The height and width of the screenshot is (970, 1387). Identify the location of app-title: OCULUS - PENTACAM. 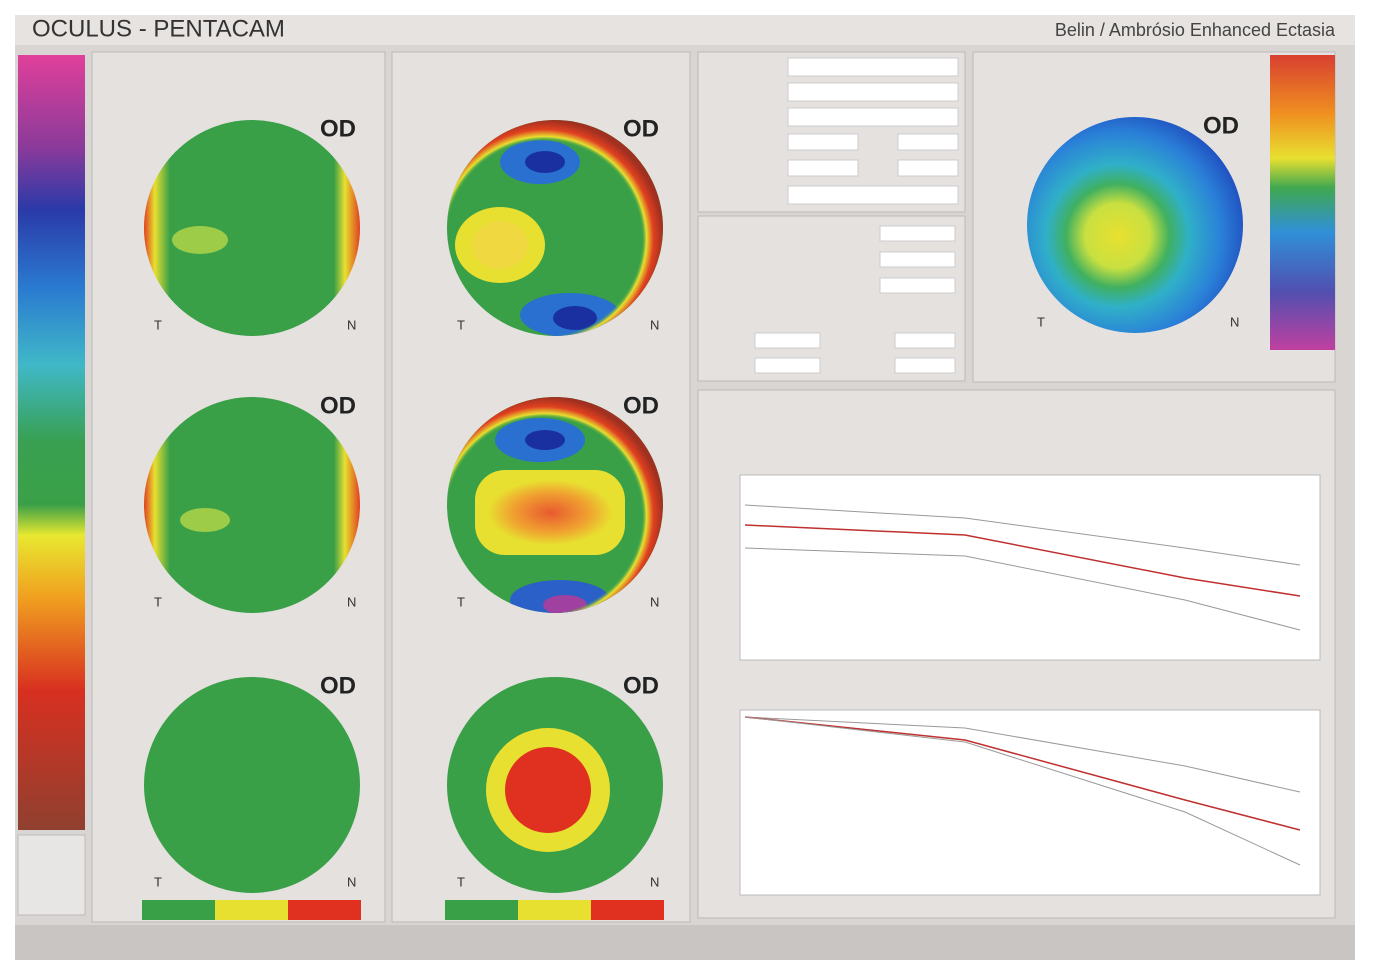
(158, 28).